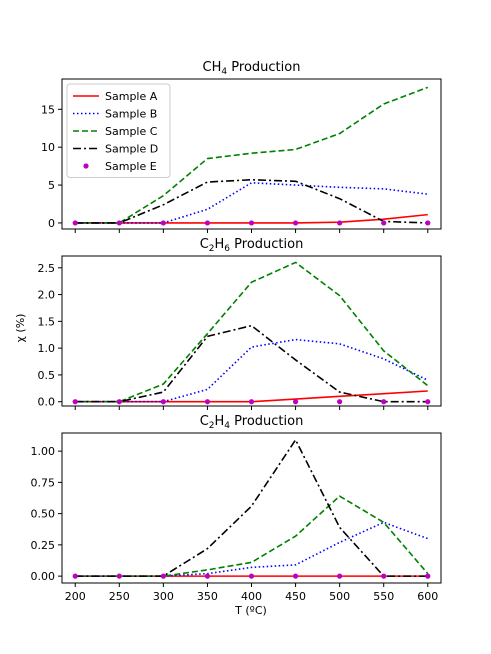 The image size is (491, 654). I want to click on legend-entry: Sample E, so click(120, 166).